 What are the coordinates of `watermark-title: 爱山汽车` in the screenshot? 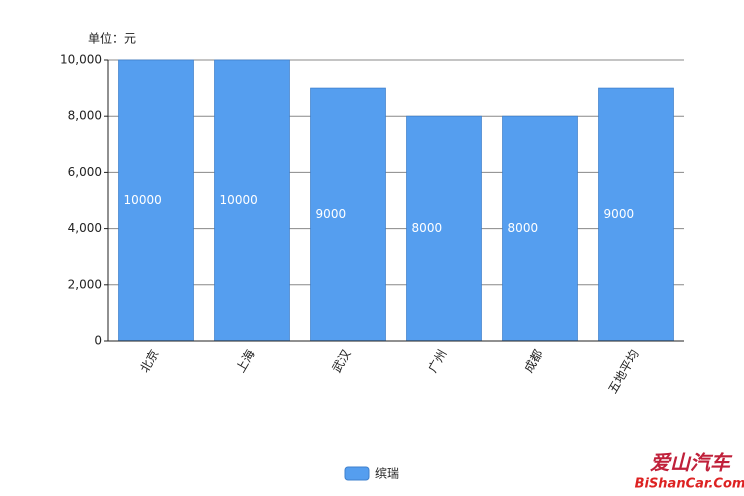 It's located at (691, 463).